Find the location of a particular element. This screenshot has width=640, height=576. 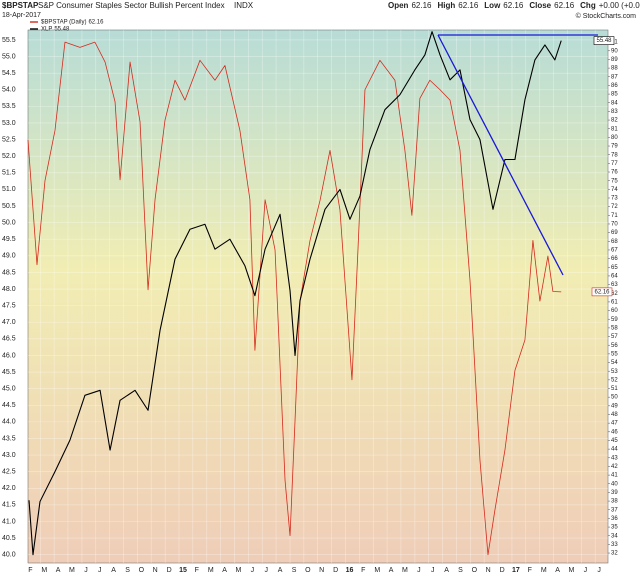

y-tick-label: 48.0 is located at coordinates (9, 289).